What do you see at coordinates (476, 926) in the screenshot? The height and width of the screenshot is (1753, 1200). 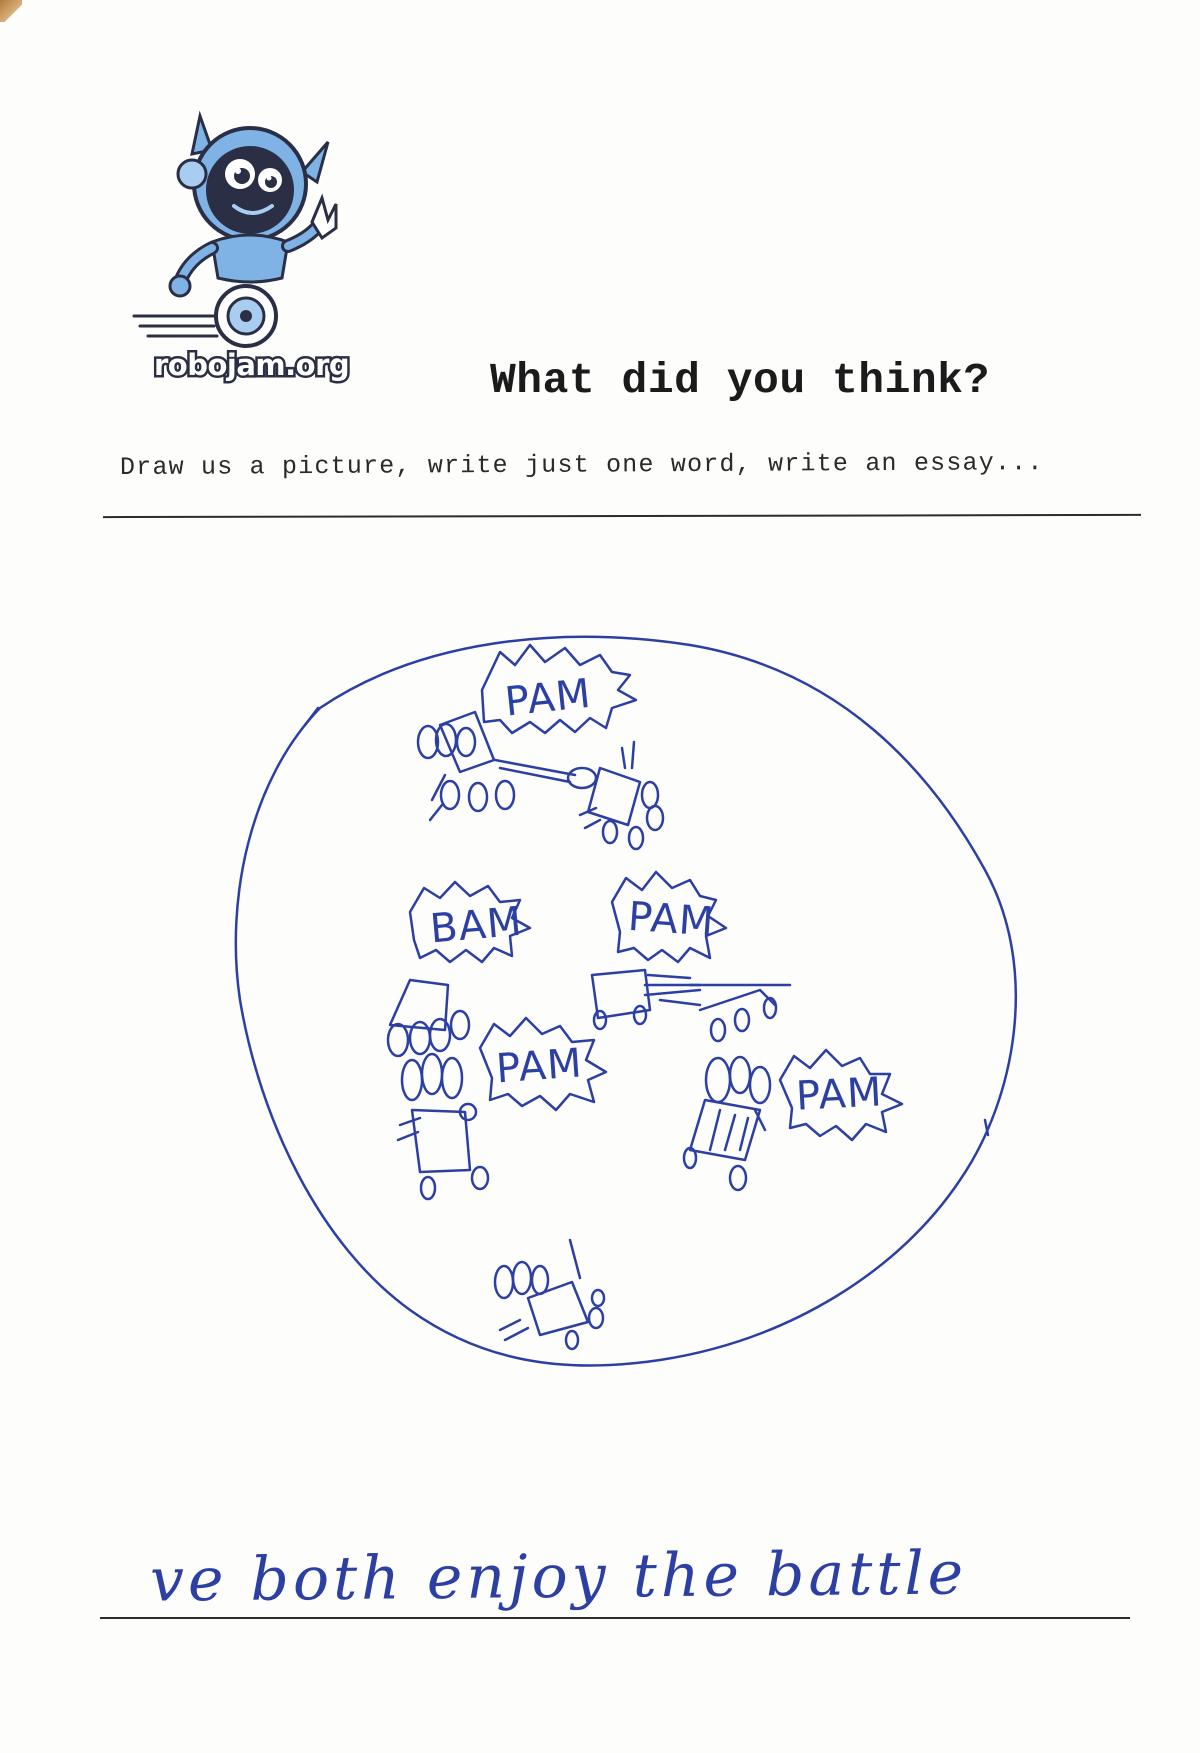 I see `sound-word: BAM` at bounding box center [476, 926].